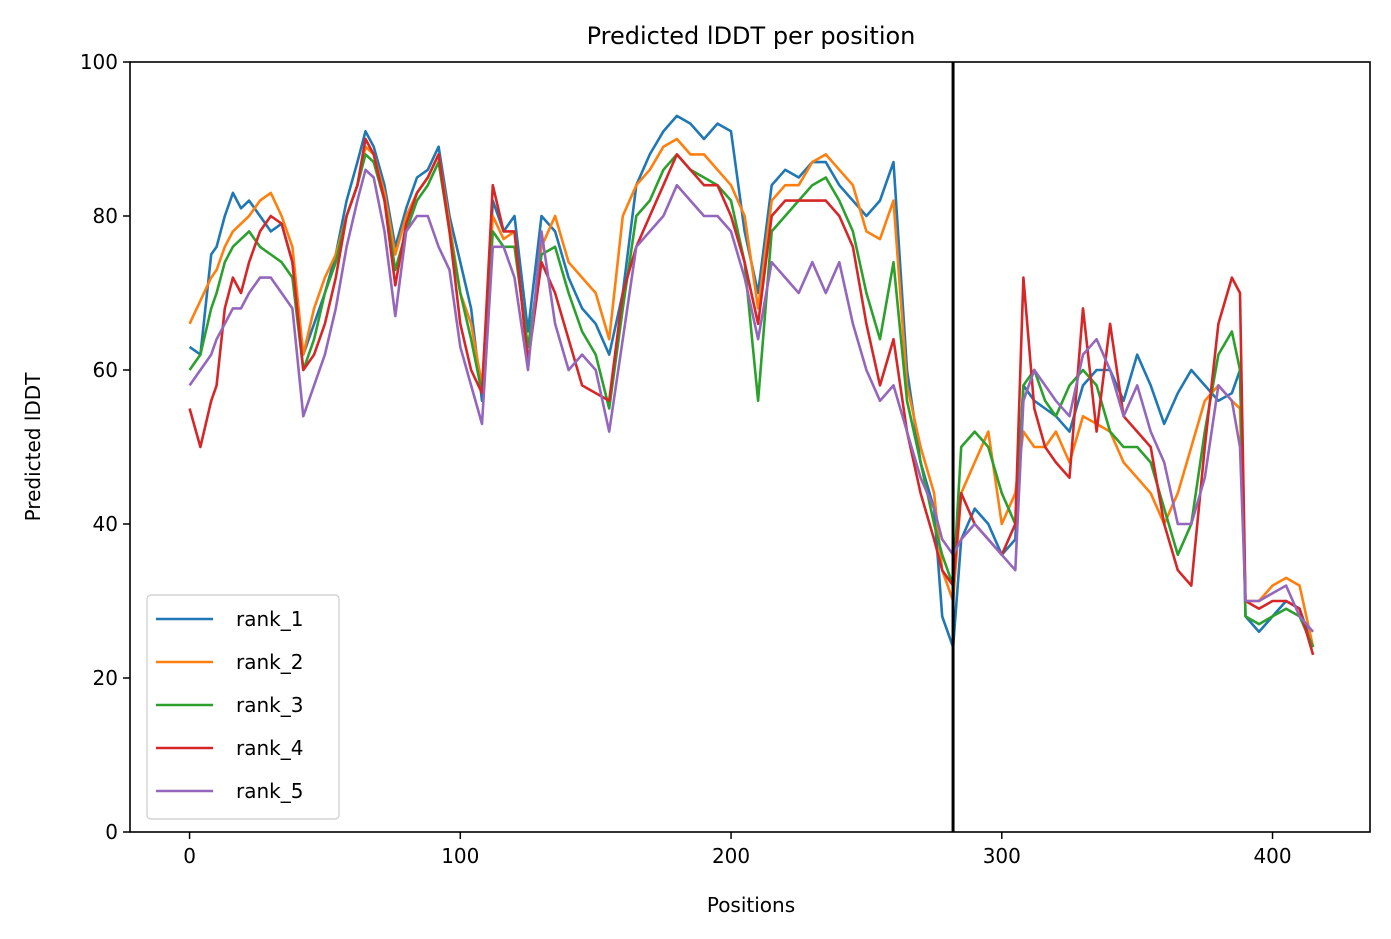 The height and width of the screenshot is (939, 1391). What do you see at coordinates (460, 856) in the screenshot?
I see `x-tick-label: 100` at bounding box center [460, 856].